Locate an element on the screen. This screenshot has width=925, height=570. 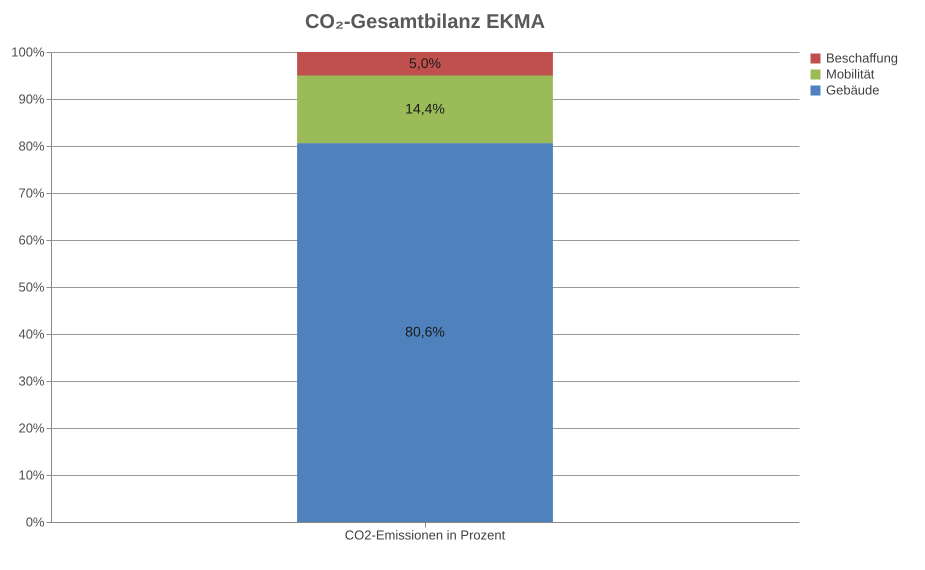
y-tick-label: 90% is located at coordinates (31, 99).